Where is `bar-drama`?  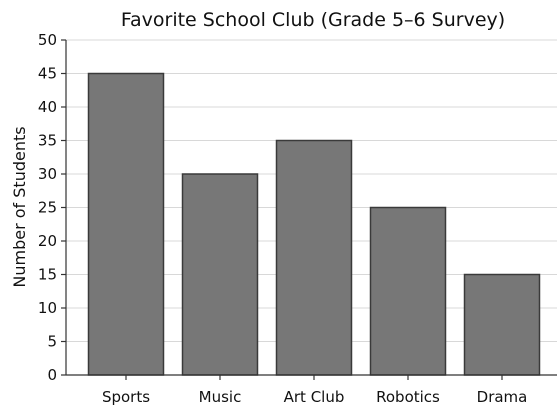
bar-drama is located at coordinates (502, 324).